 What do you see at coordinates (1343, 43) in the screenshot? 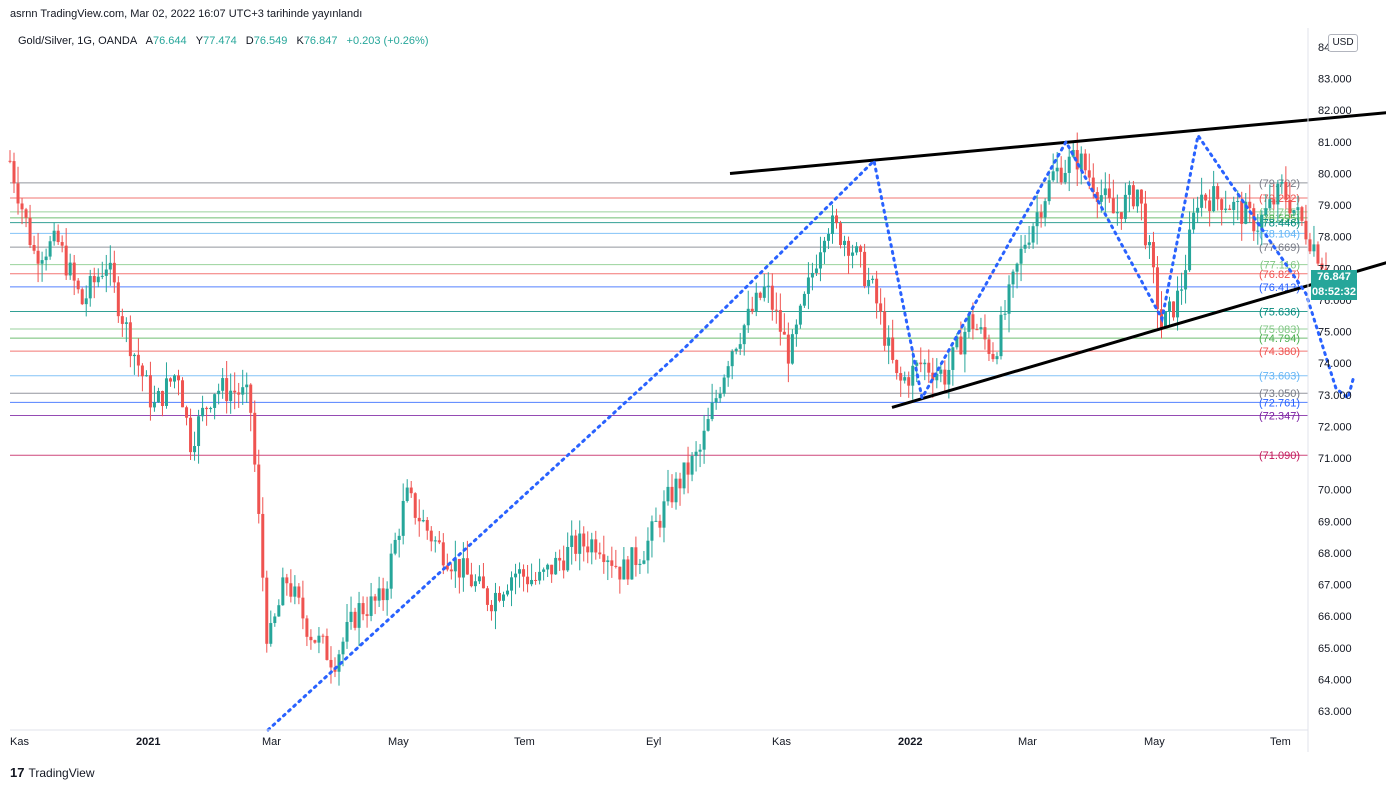
I see `currency-button: USD` at bounding box center [1343, 43].